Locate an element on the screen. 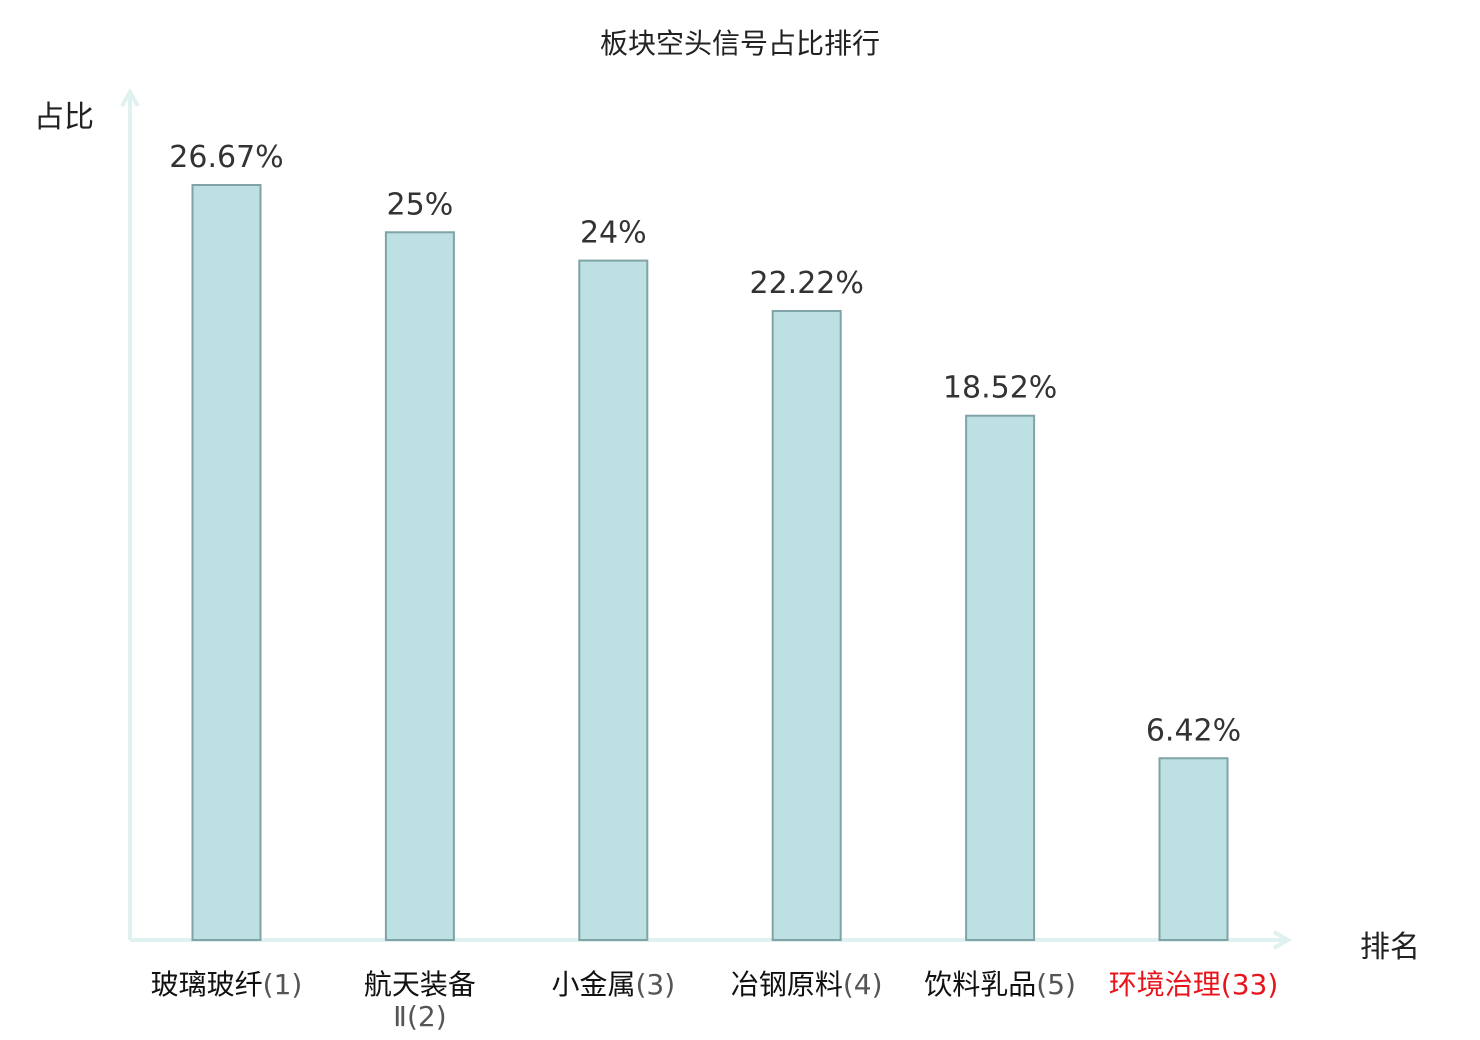 The height and width of the screenshot is (1040, 1480). category-label: 冶钢原料(4) is located at coordinates (807, 984).